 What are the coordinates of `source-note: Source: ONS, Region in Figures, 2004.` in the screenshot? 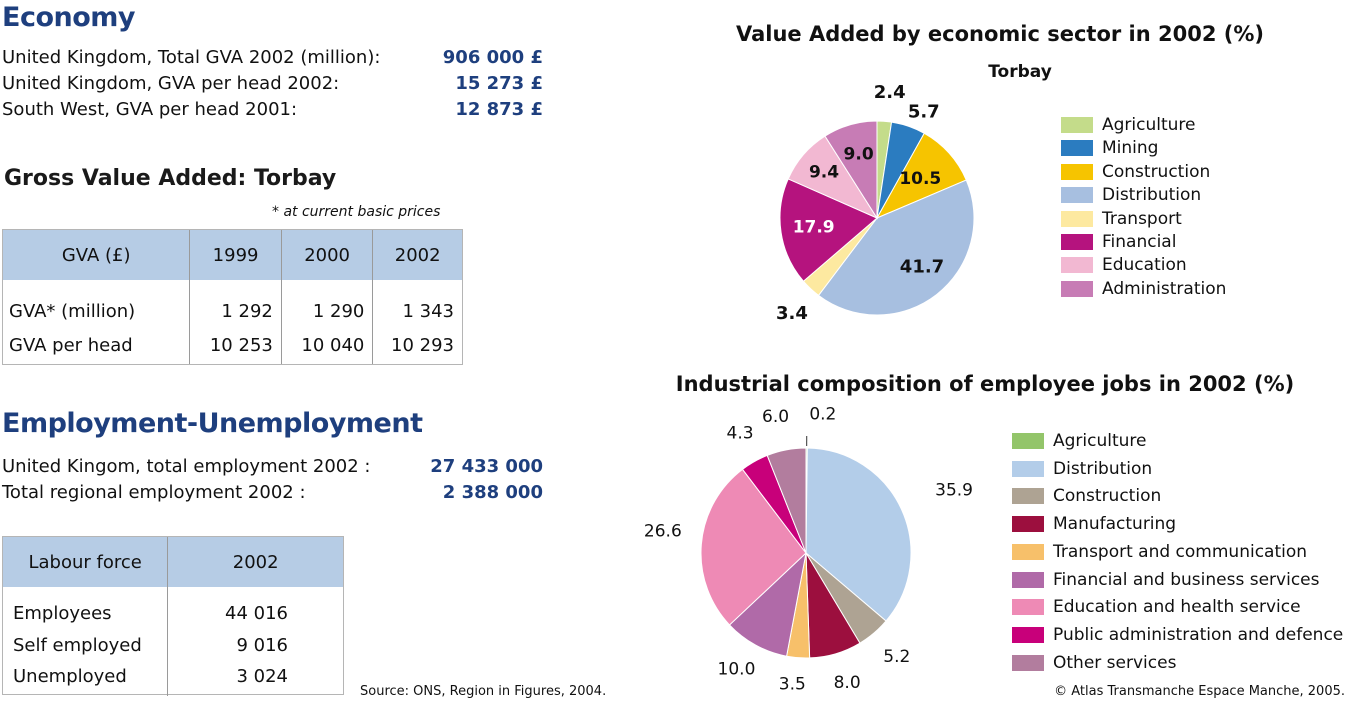 It's located at (483, 691).